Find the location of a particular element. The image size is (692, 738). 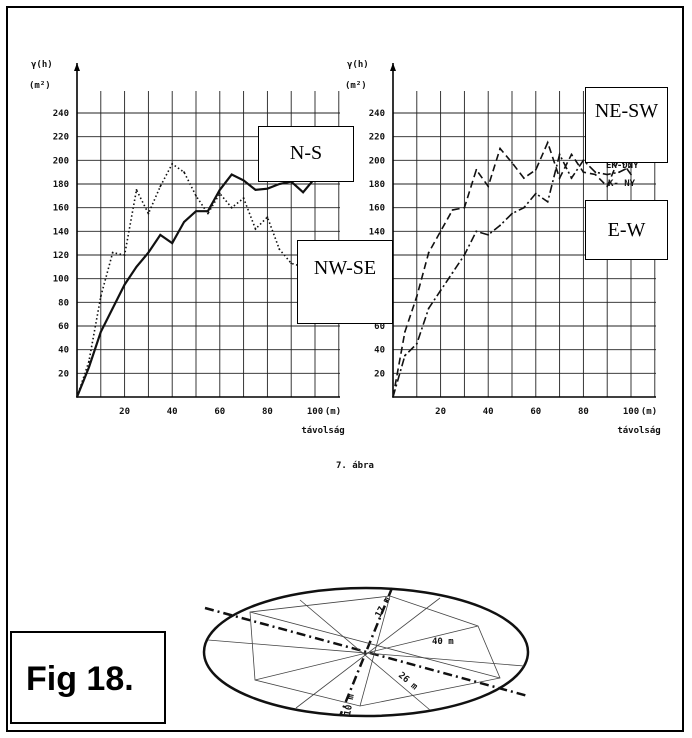

x-tick-label: 40 is located at coordinates (488, 412).